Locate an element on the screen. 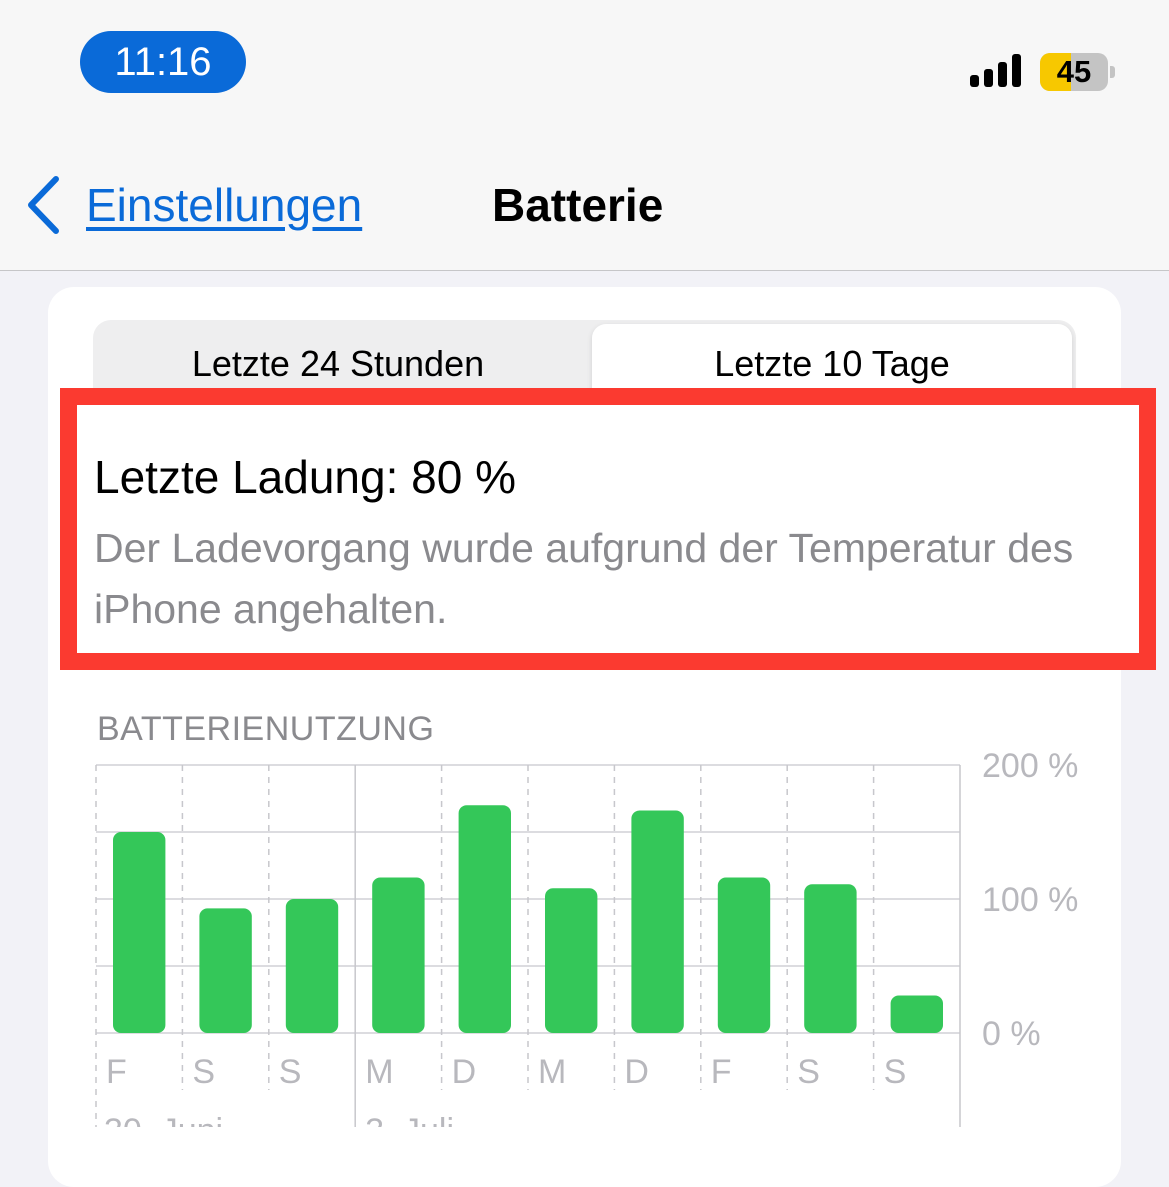  battery-level: 45 is located at coordinates (1074, 71).